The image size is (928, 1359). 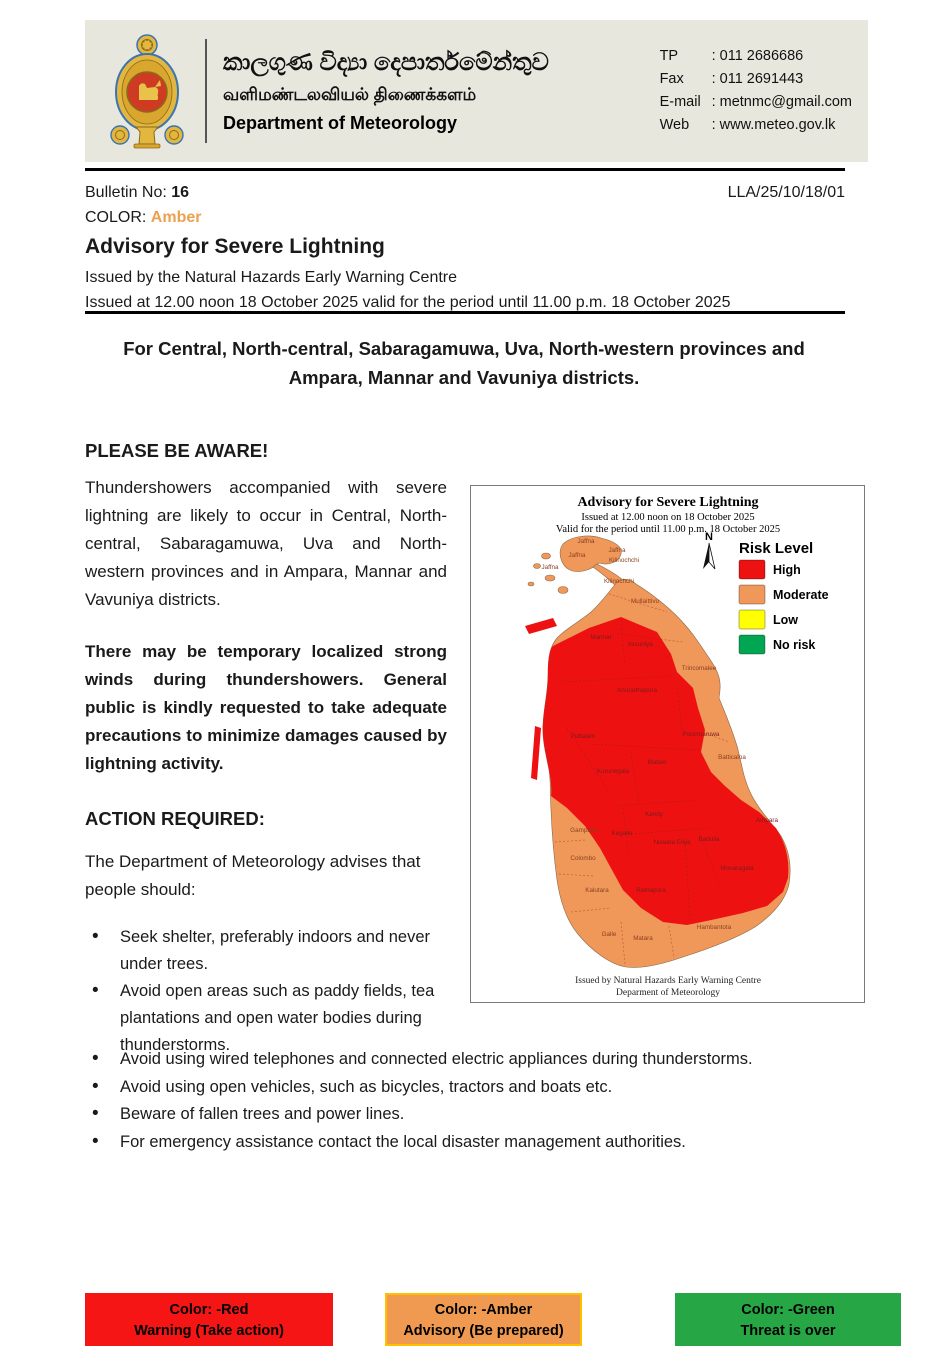 What do you see at coordinates (773, 125) in the screenshot?
I see `contact-web-value: : www.meteo.gov.lk` at bounding box center [773, 125].